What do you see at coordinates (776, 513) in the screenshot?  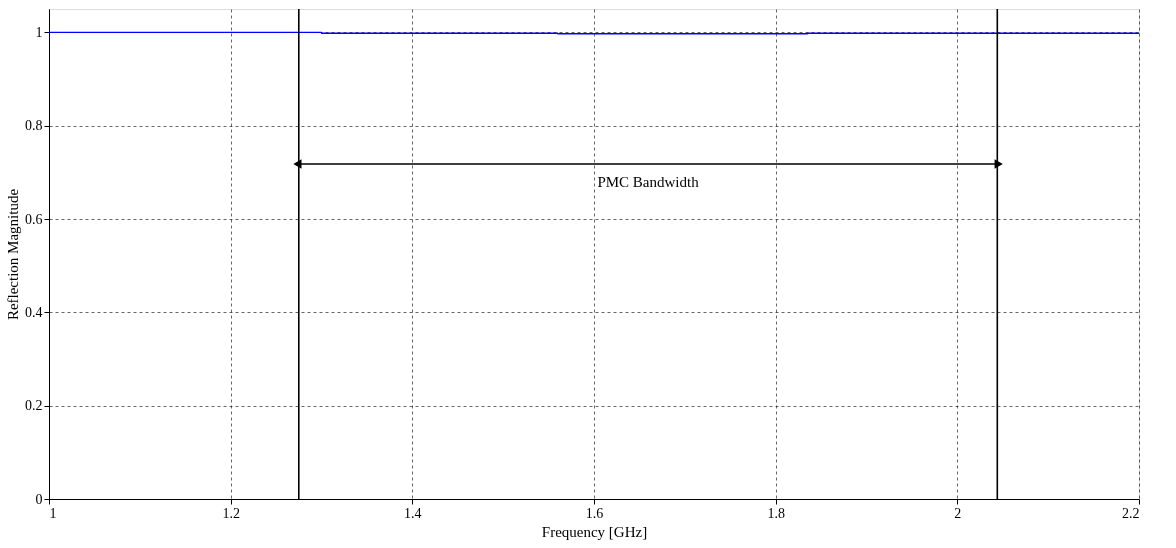 I see `x-tick-label: 1.8` at bounding box center [776, 513].